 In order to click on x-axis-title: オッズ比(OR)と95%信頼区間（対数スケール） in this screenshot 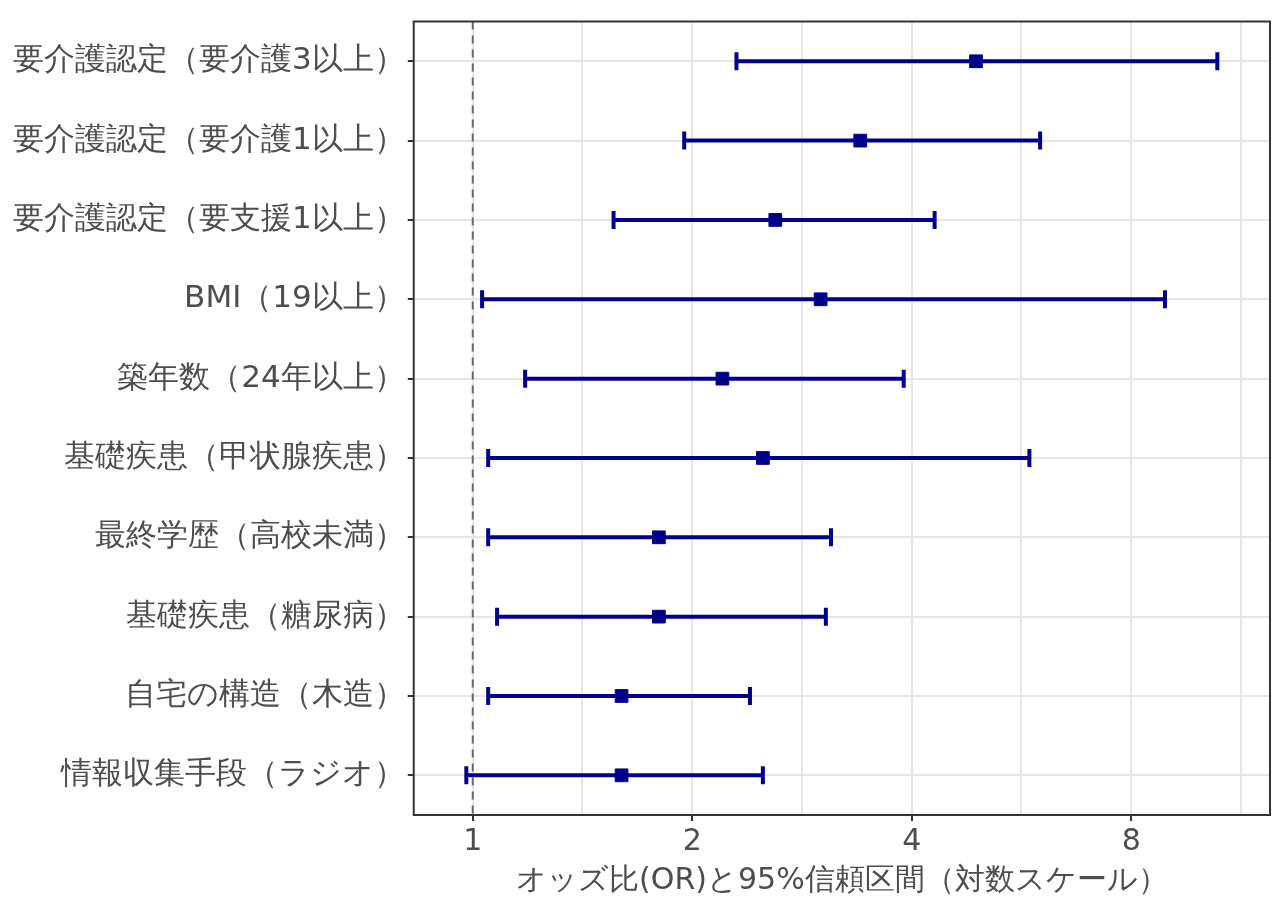, I will do `click(842, 878)`.